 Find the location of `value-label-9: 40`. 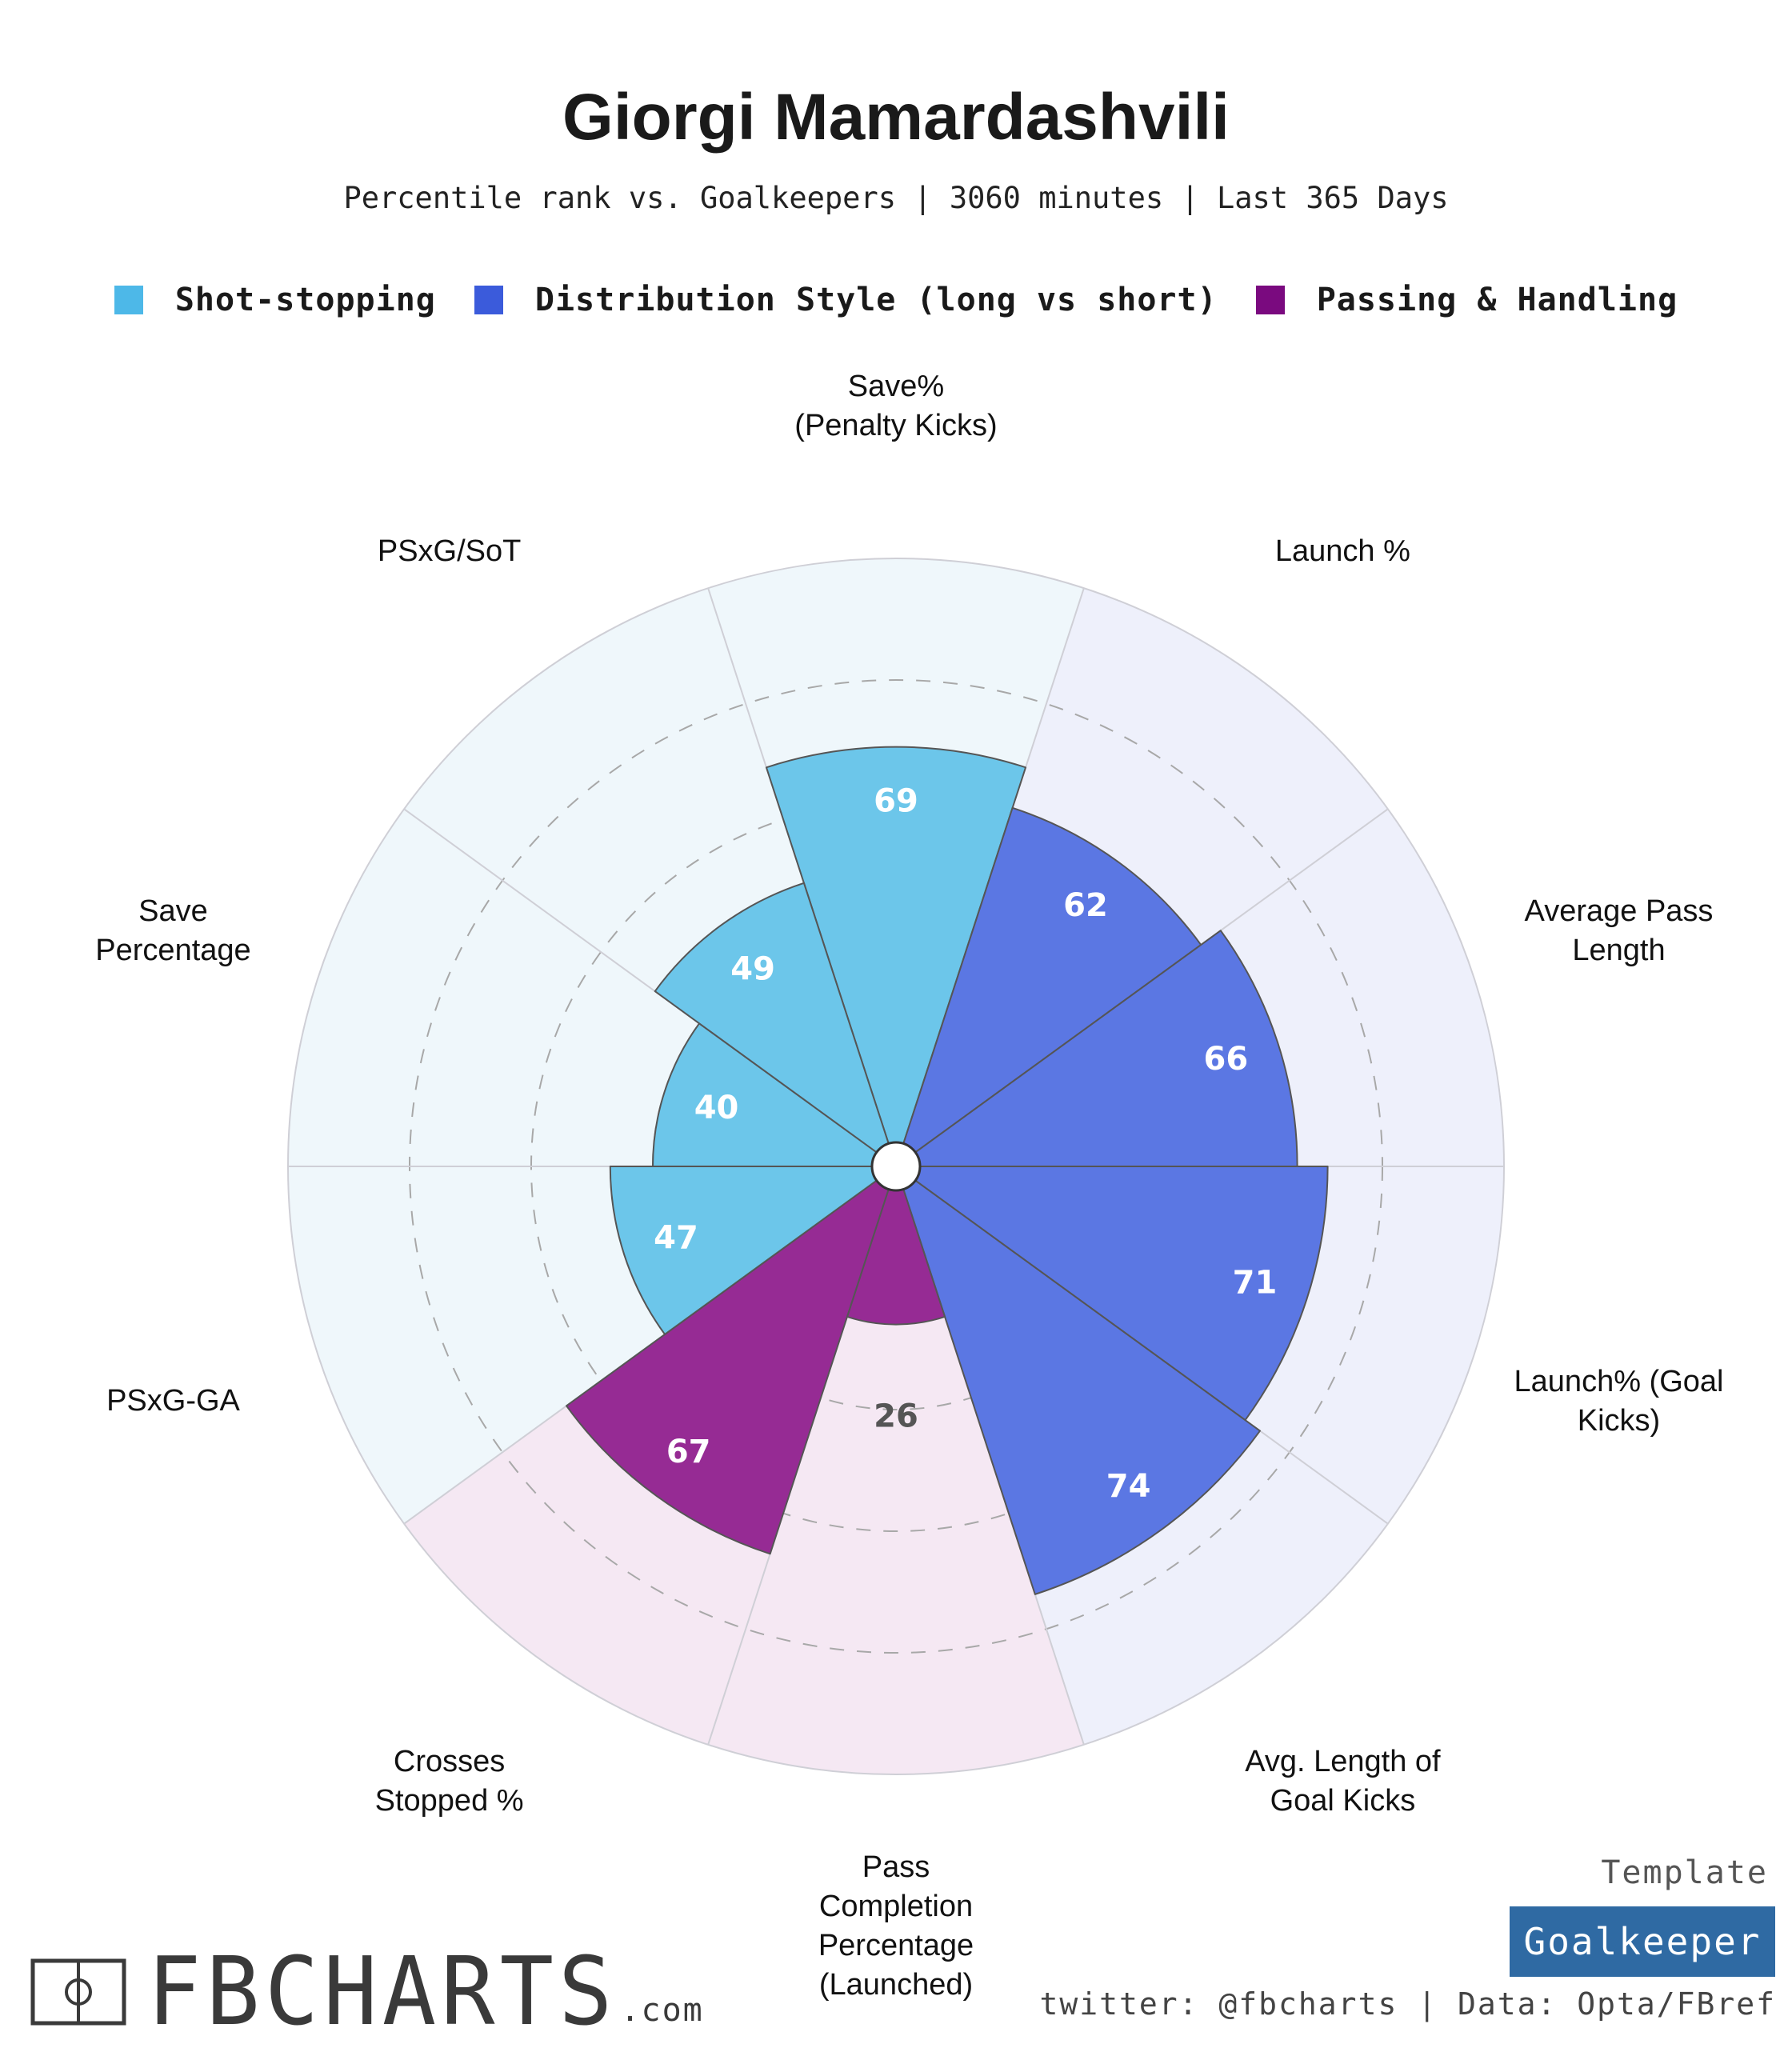

value-label-9: 40 is located at coordinates (716, 1108).